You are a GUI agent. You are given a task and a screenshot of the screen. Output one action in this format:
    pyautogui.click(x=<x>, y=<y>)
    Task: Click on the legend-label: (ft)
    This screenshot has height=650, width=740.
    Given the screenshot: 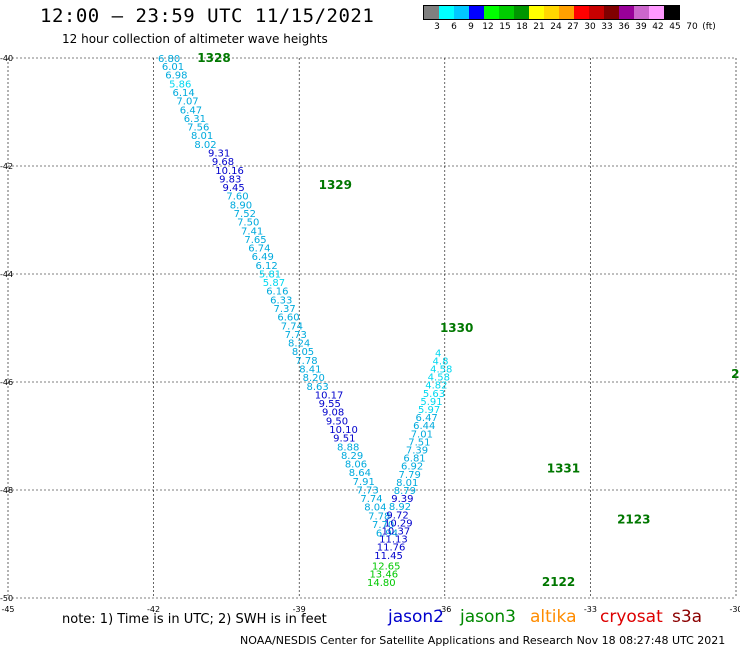 What is the action you would take?
    pyautogui.click(x=709, y=27)
    